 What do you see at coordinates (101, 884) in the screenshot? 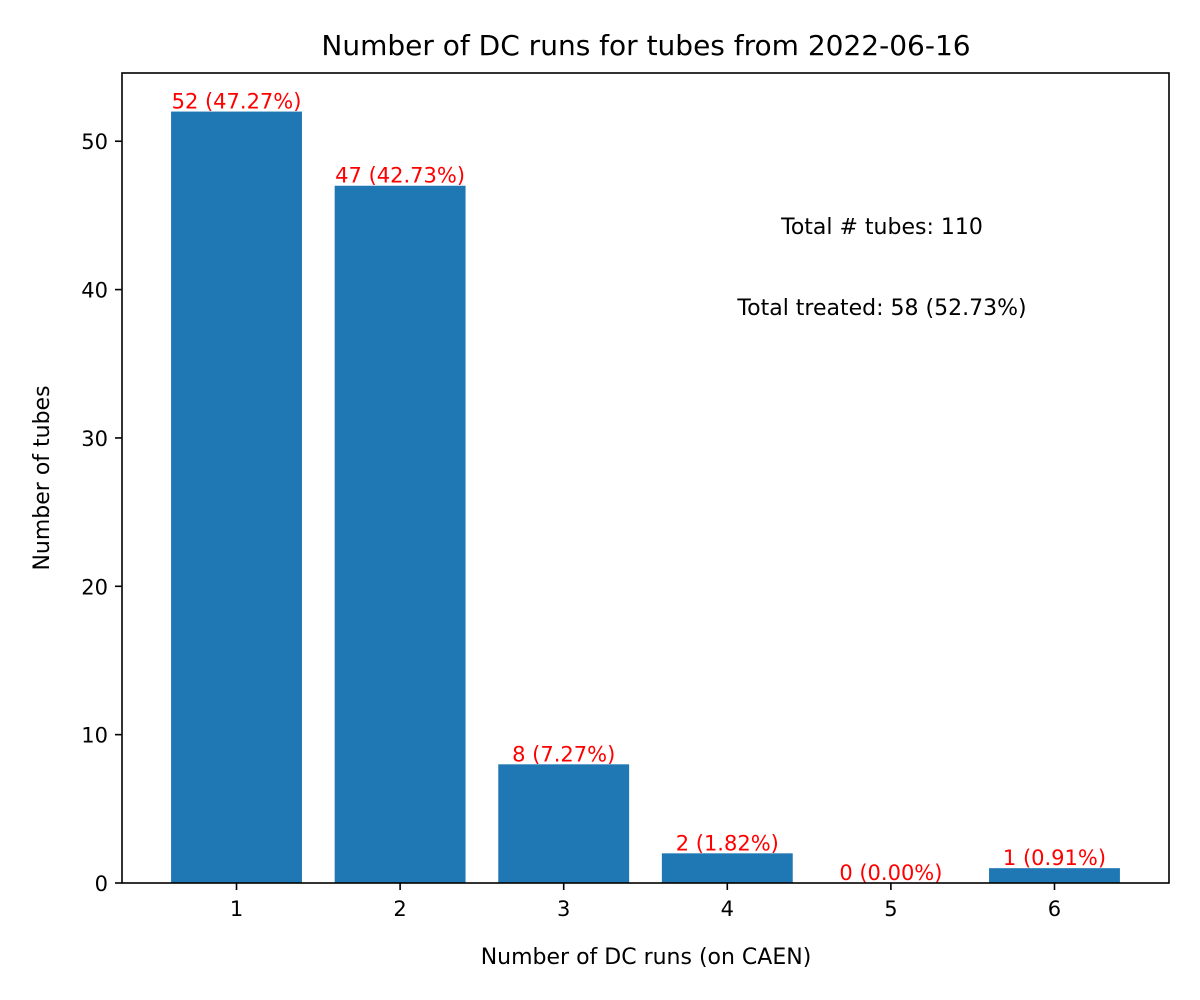
I see `y-tick-label-0: 0` at bounding box center [101, 884].